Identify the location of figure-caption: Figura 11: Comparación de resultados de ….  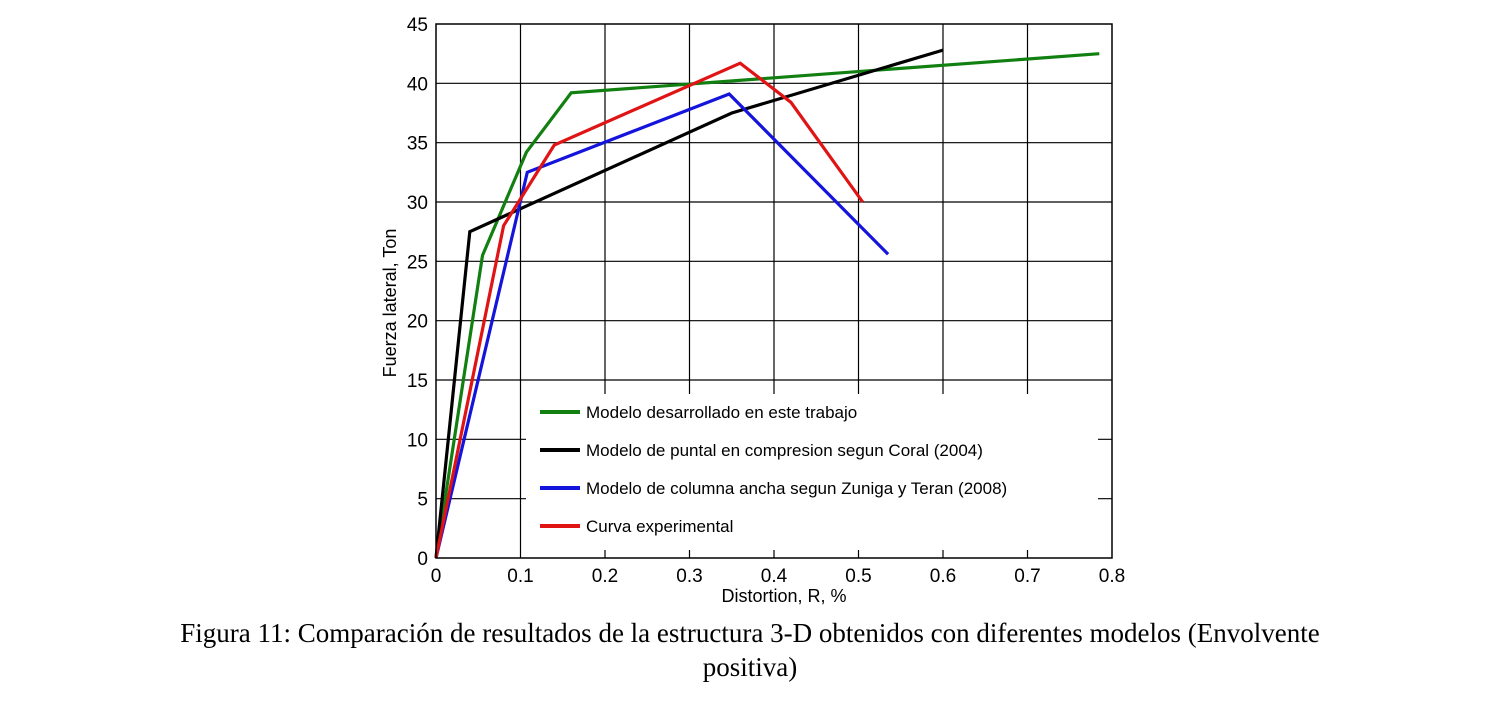
(750, 650).